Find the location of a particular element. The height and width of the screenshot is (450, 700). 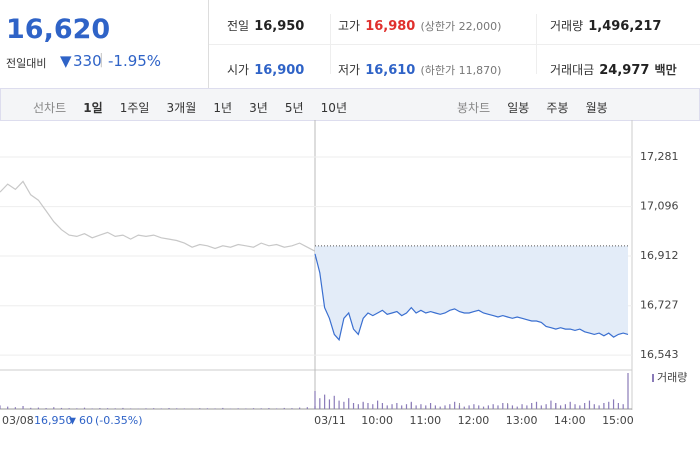

note: (하한가 11,870) is located at coordinates (461, 70).